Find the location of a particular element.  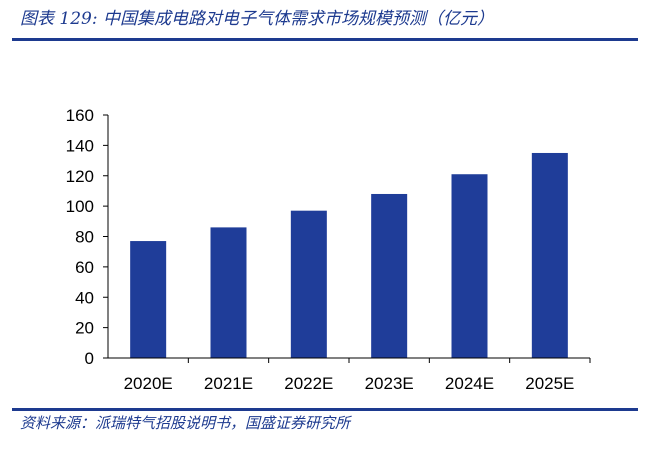

x-tick-label: 2023E is located at coordinates (389, 383).